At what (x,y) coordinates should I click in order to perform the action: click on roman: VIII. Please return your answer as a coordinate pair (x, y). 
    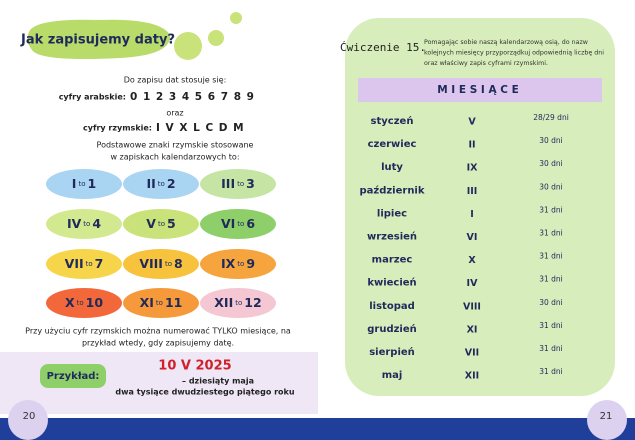
    Looking at the image, I should click on (472, 306).